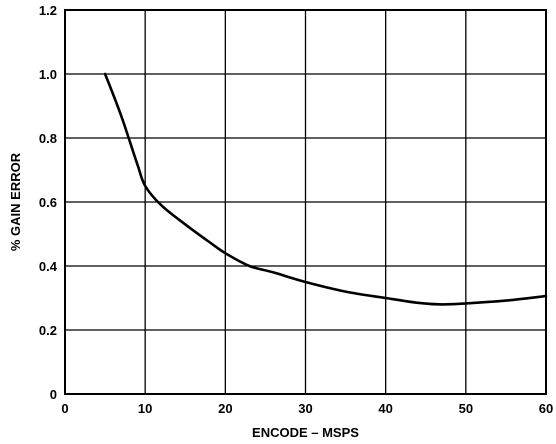 The image size is (556, 444). I want to click on x-tick-label: 40, so click(385, 408).